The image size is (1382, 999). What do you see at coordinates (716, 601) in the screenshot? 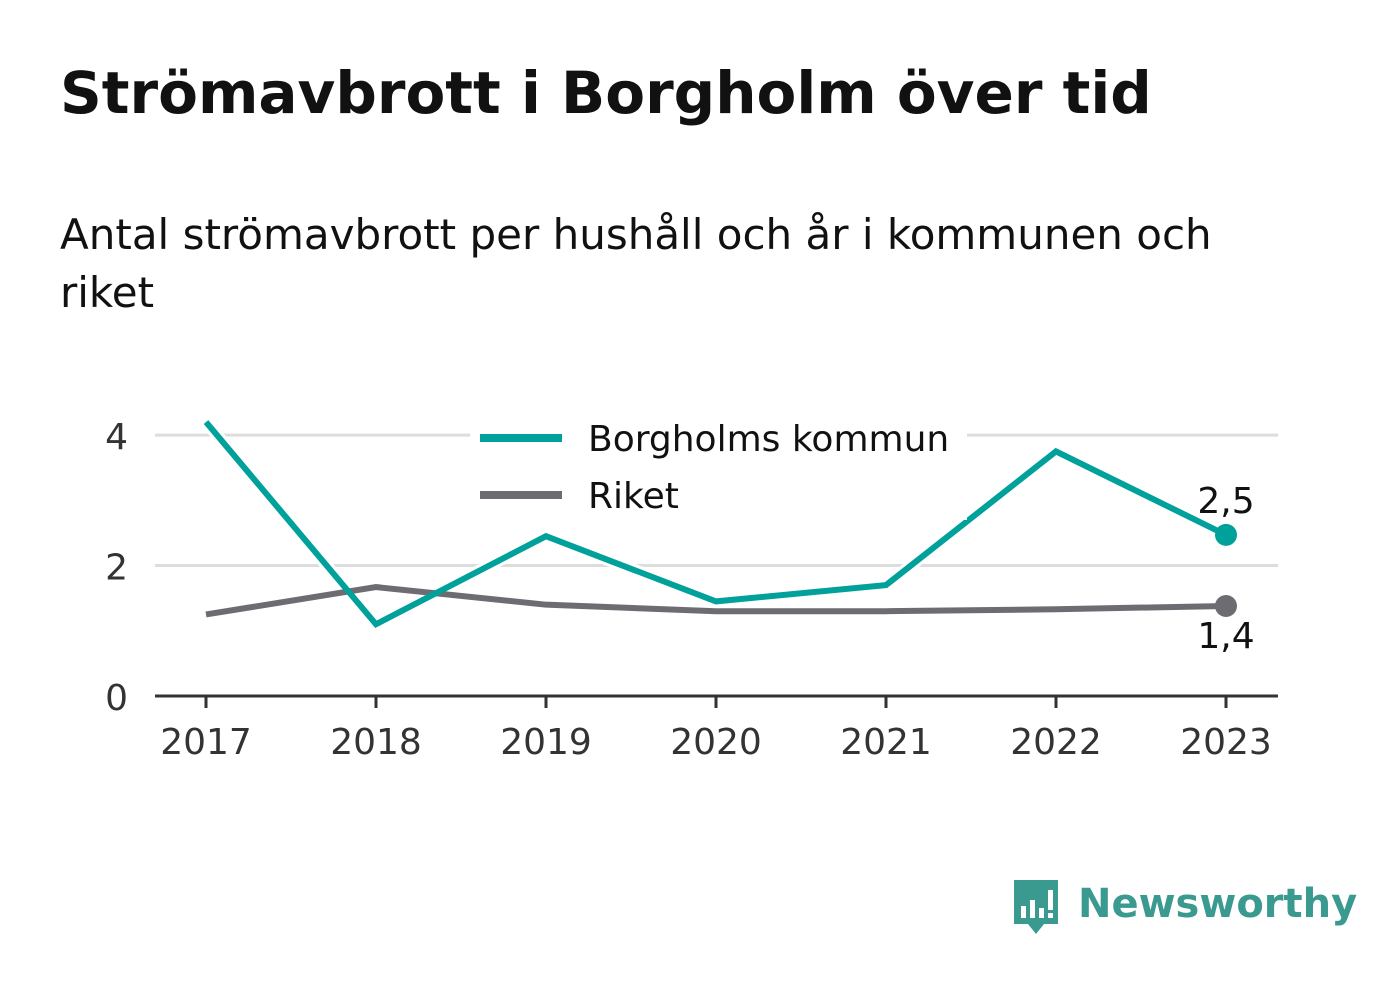
I see `series-line-riket` at bounding box center [716, 601].